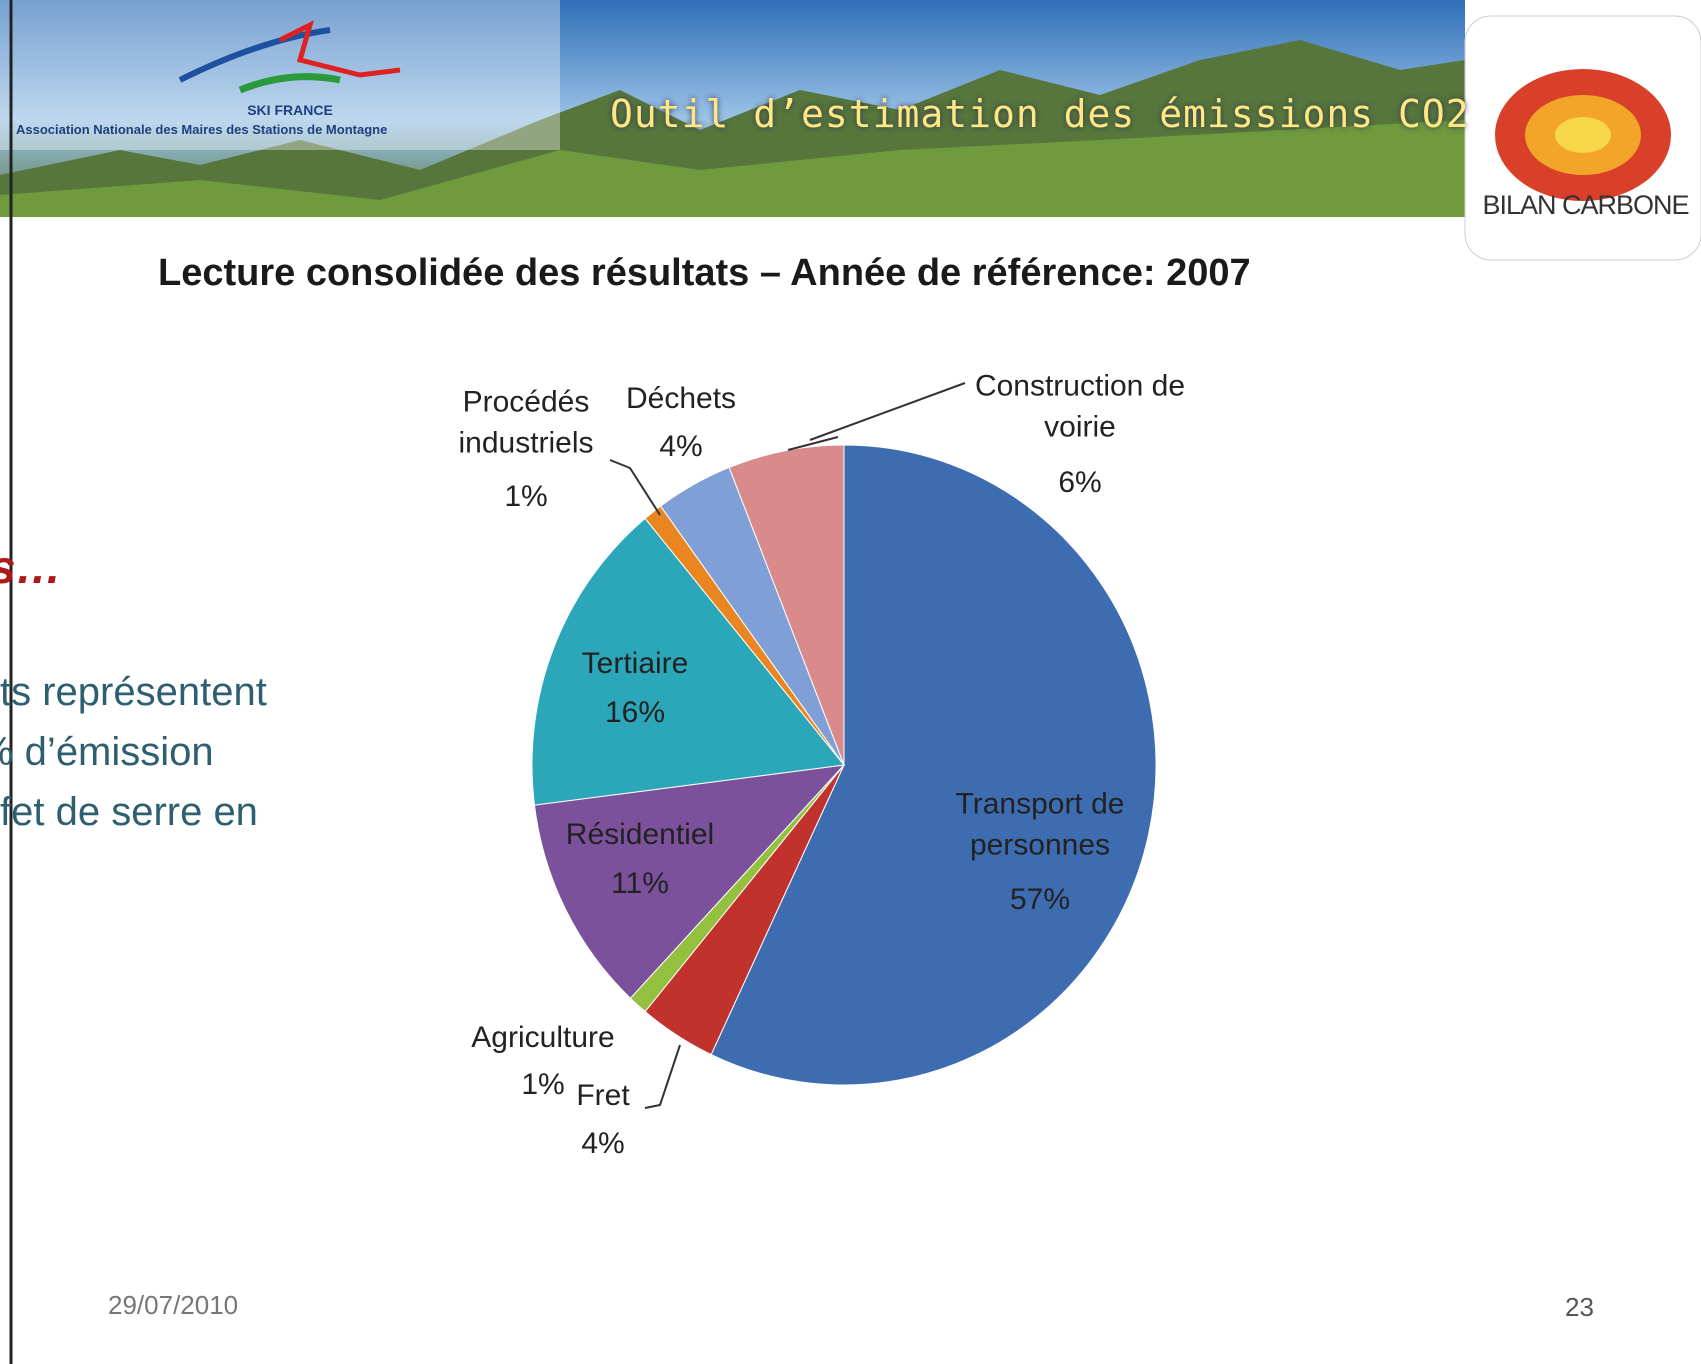  I want to click on slice-value-label: 6%, so click(1080, 482).